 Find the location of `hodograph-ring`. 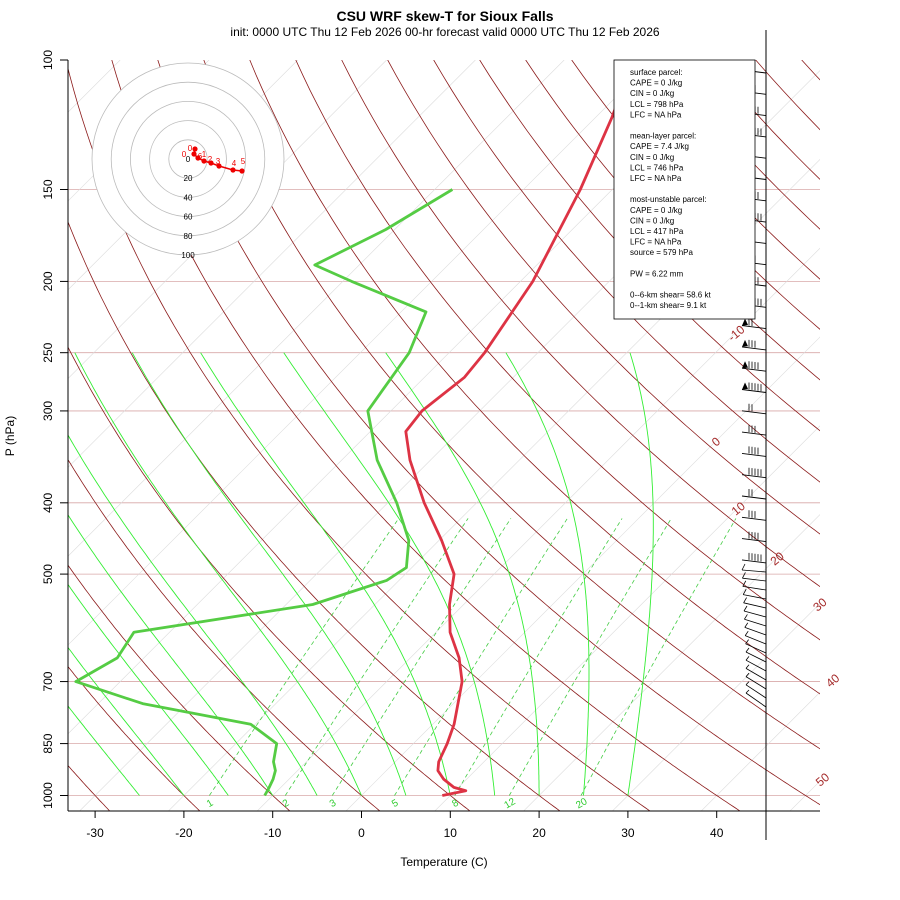

hodograph-ring is located at coordinates (188, 159).